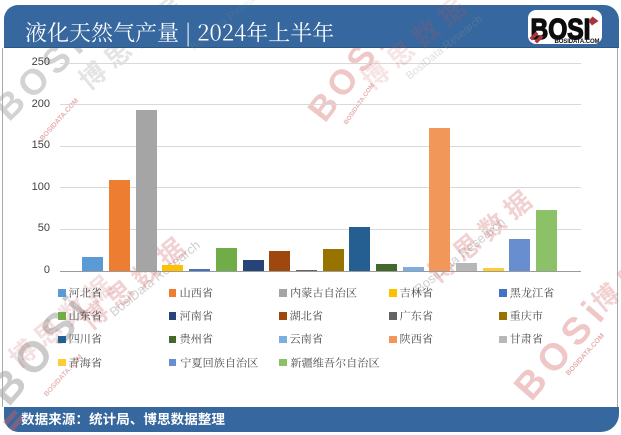  I want to click on svg-text: BOSIDATA.COM, so click(577, 41).